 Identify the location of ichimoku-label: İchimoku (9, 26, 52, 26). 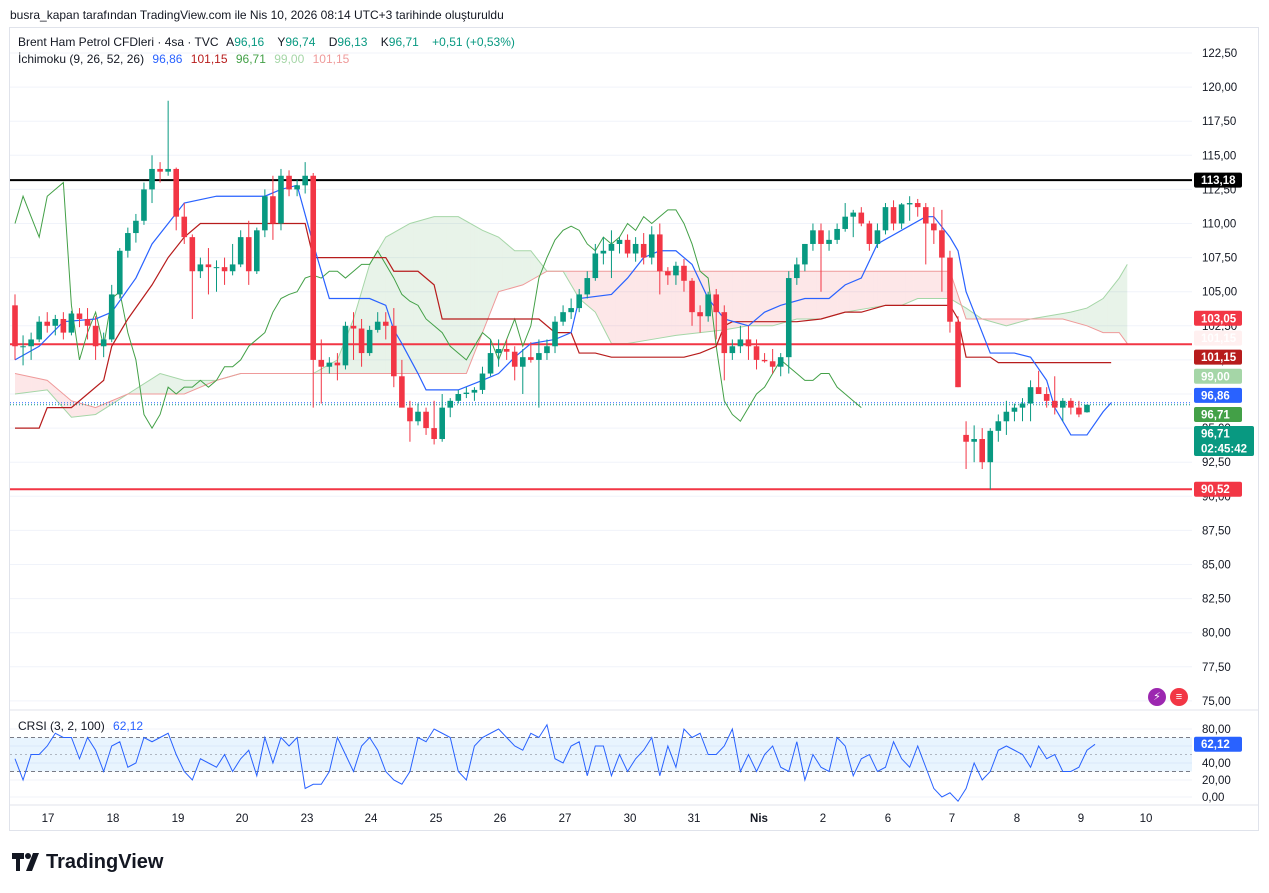
(81, 59).